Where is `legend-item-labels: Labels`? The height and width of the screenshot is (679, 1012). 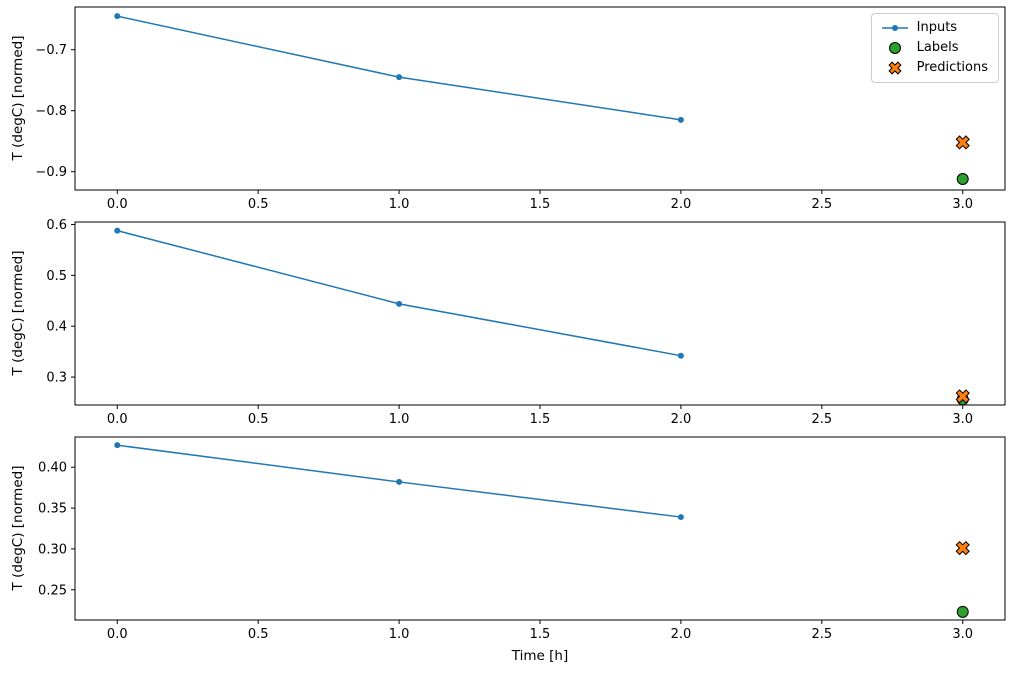
legend-item-labels: Labels is located at coordinates (934, 48).